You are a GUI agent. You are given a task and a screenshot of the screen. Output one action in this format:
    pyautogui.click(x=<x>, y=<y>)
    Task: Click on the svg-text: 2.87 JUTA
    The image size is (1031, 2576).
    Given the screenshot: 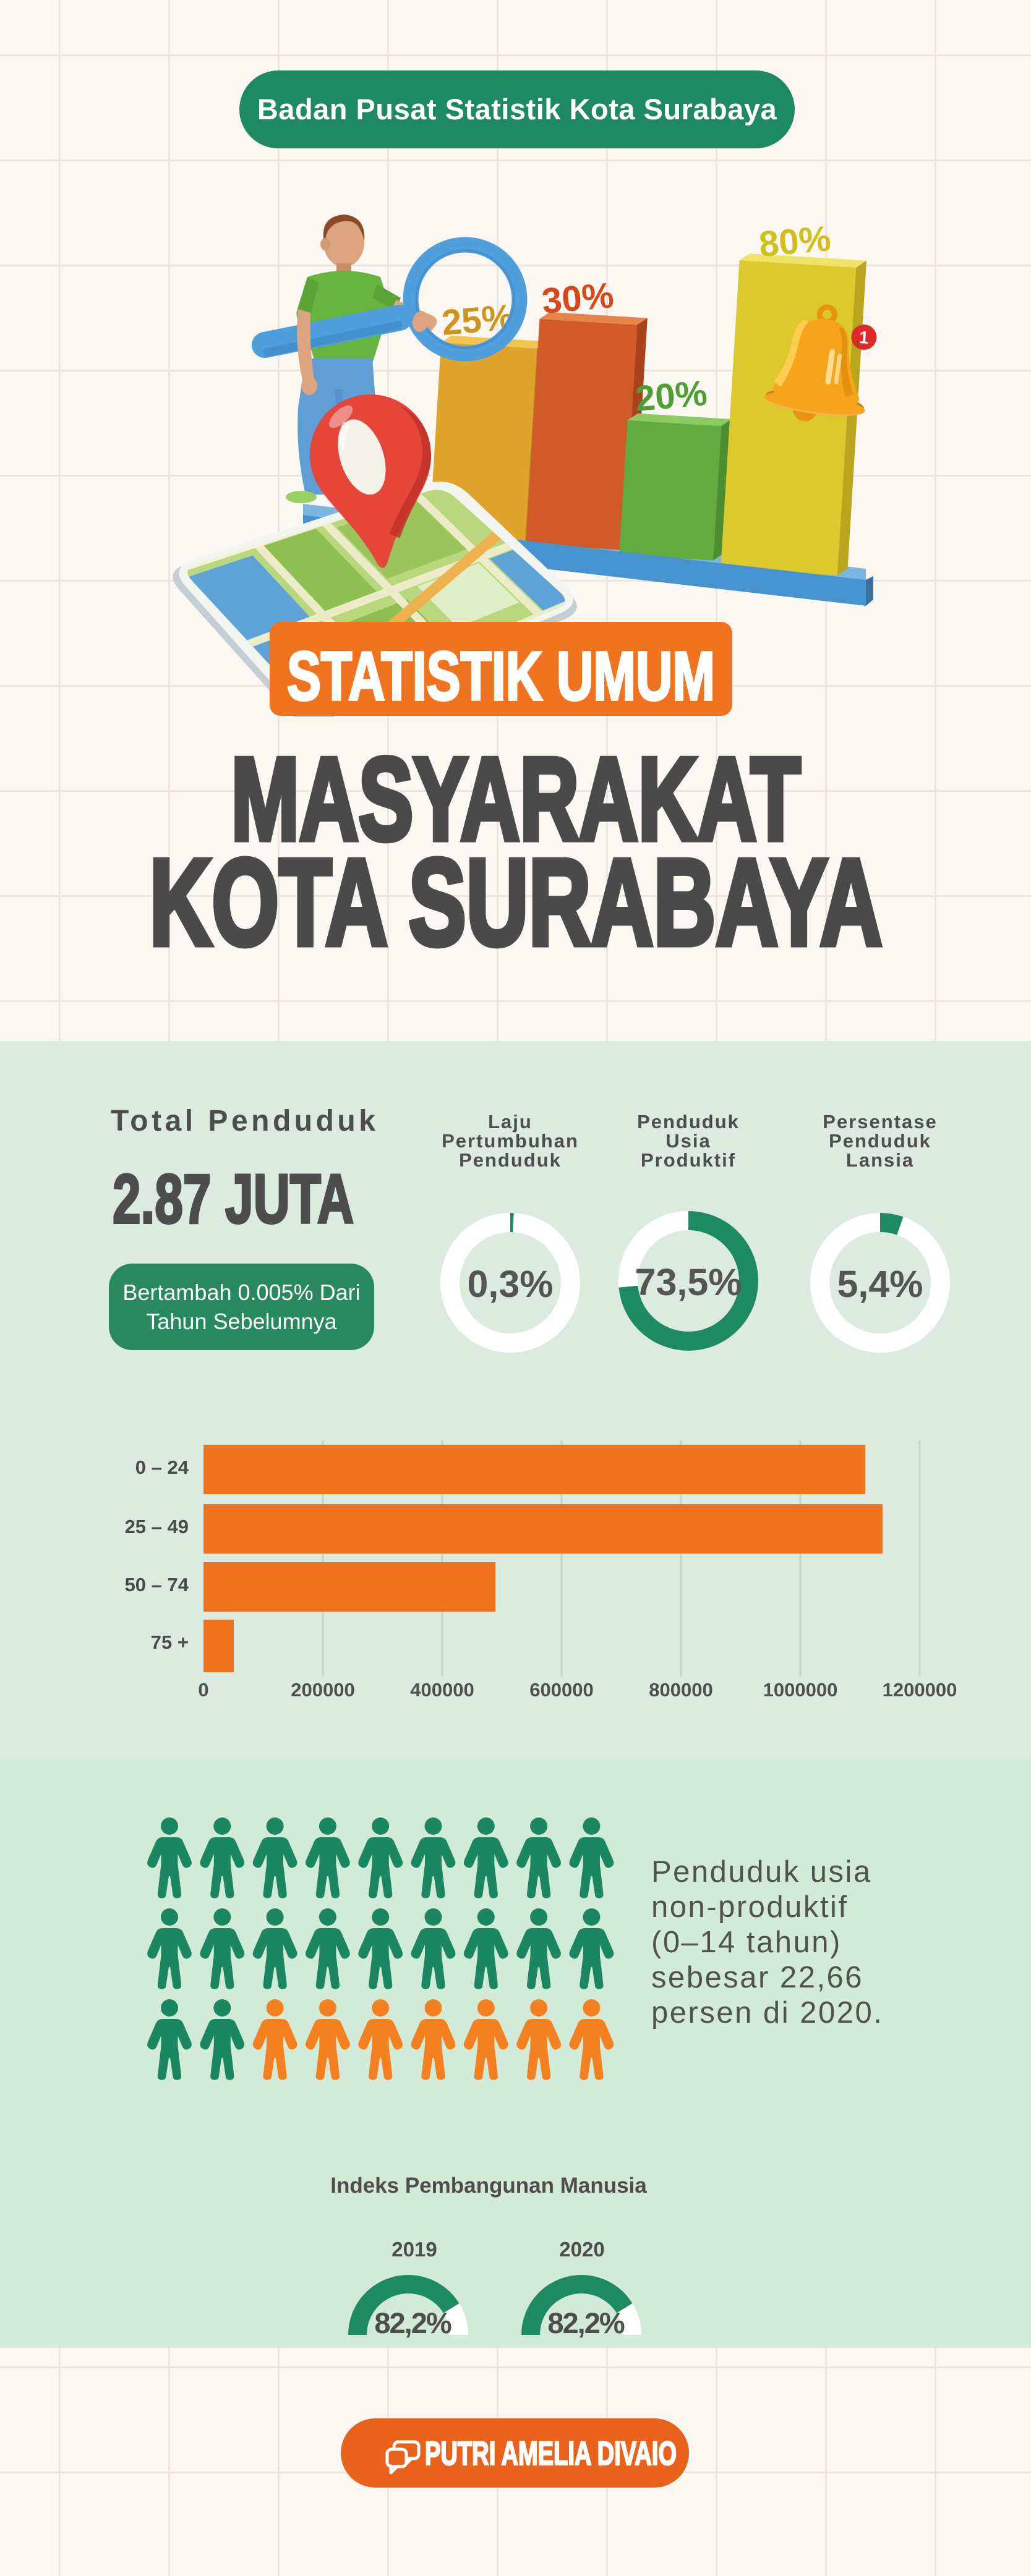 What is the action you would take?
    pyautogui.click(x=234, y=1195)
    